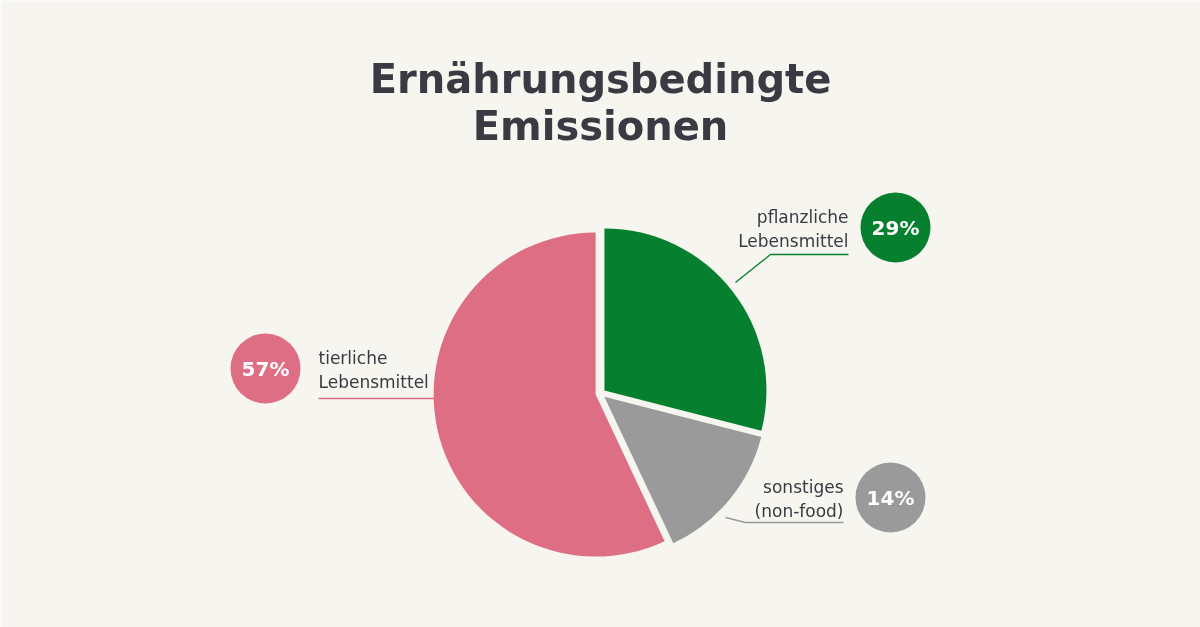  Describe the element at coordinates (600, 102) in the screenshot. I see `chart-title: Ernährungsbedingte Emissionen` at that location.